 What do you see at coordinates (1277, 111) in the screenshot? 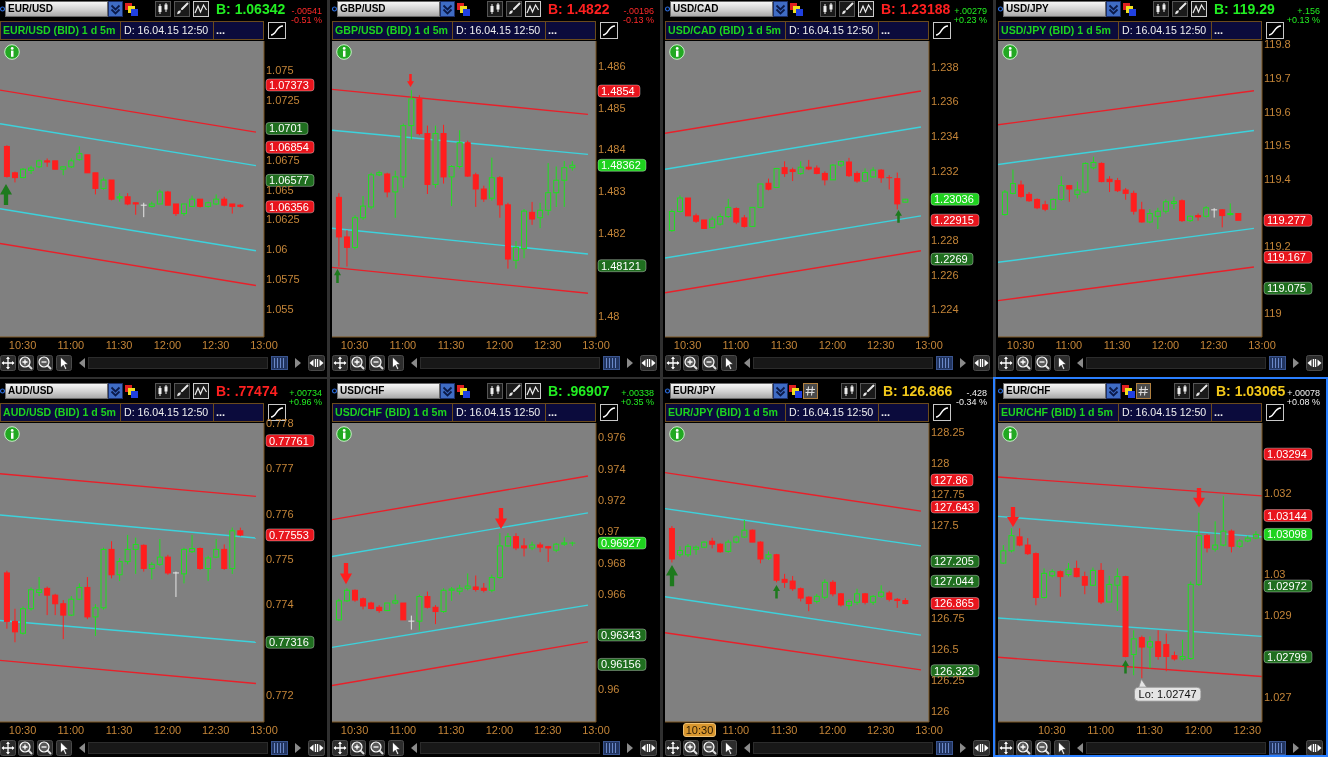
I see `y-tick-label: 119.6` at bounding box center [1277, 111].